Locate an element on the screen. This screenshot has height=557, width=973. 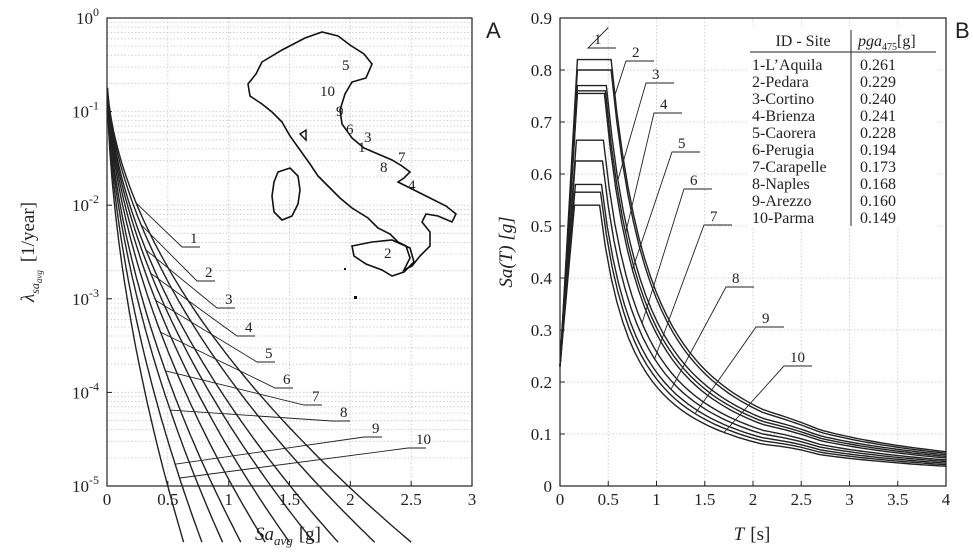
panel-a-xtick-label: 2.5 is located at coordinates (411, 499).